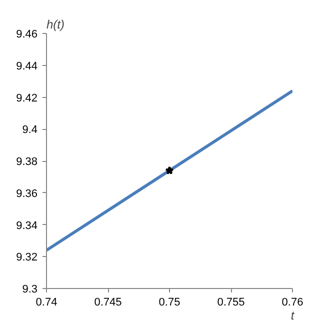 The image size is (328, 325). What do you see at coordinates (292, 315) in the screenshot?
I see `x-axis-title: t` at bounding box center [292, 315].